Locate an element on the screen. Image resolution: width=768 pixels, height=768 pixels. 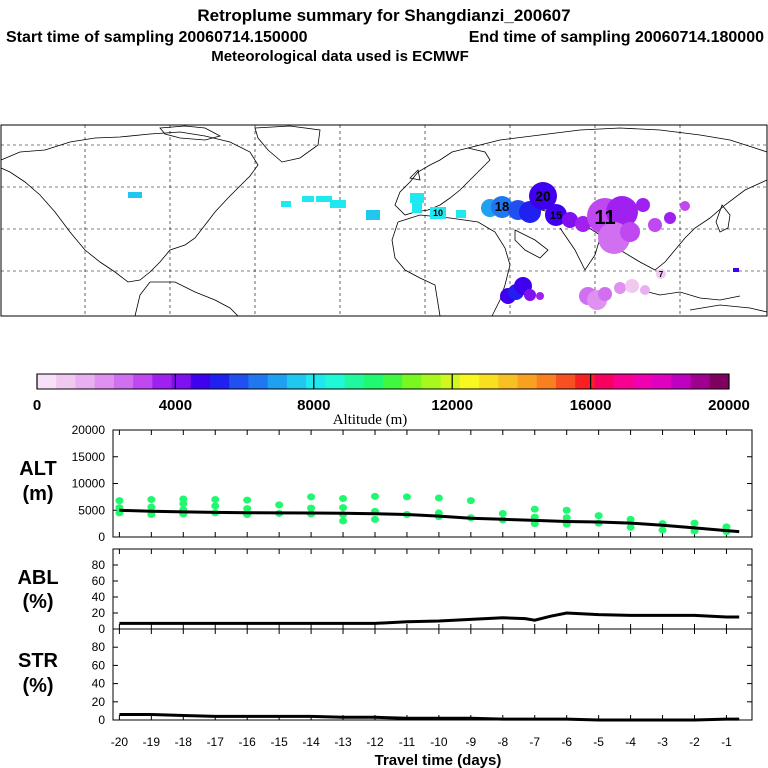
colorbar-tick-label: 4000 is located at coordinates (175, 405).